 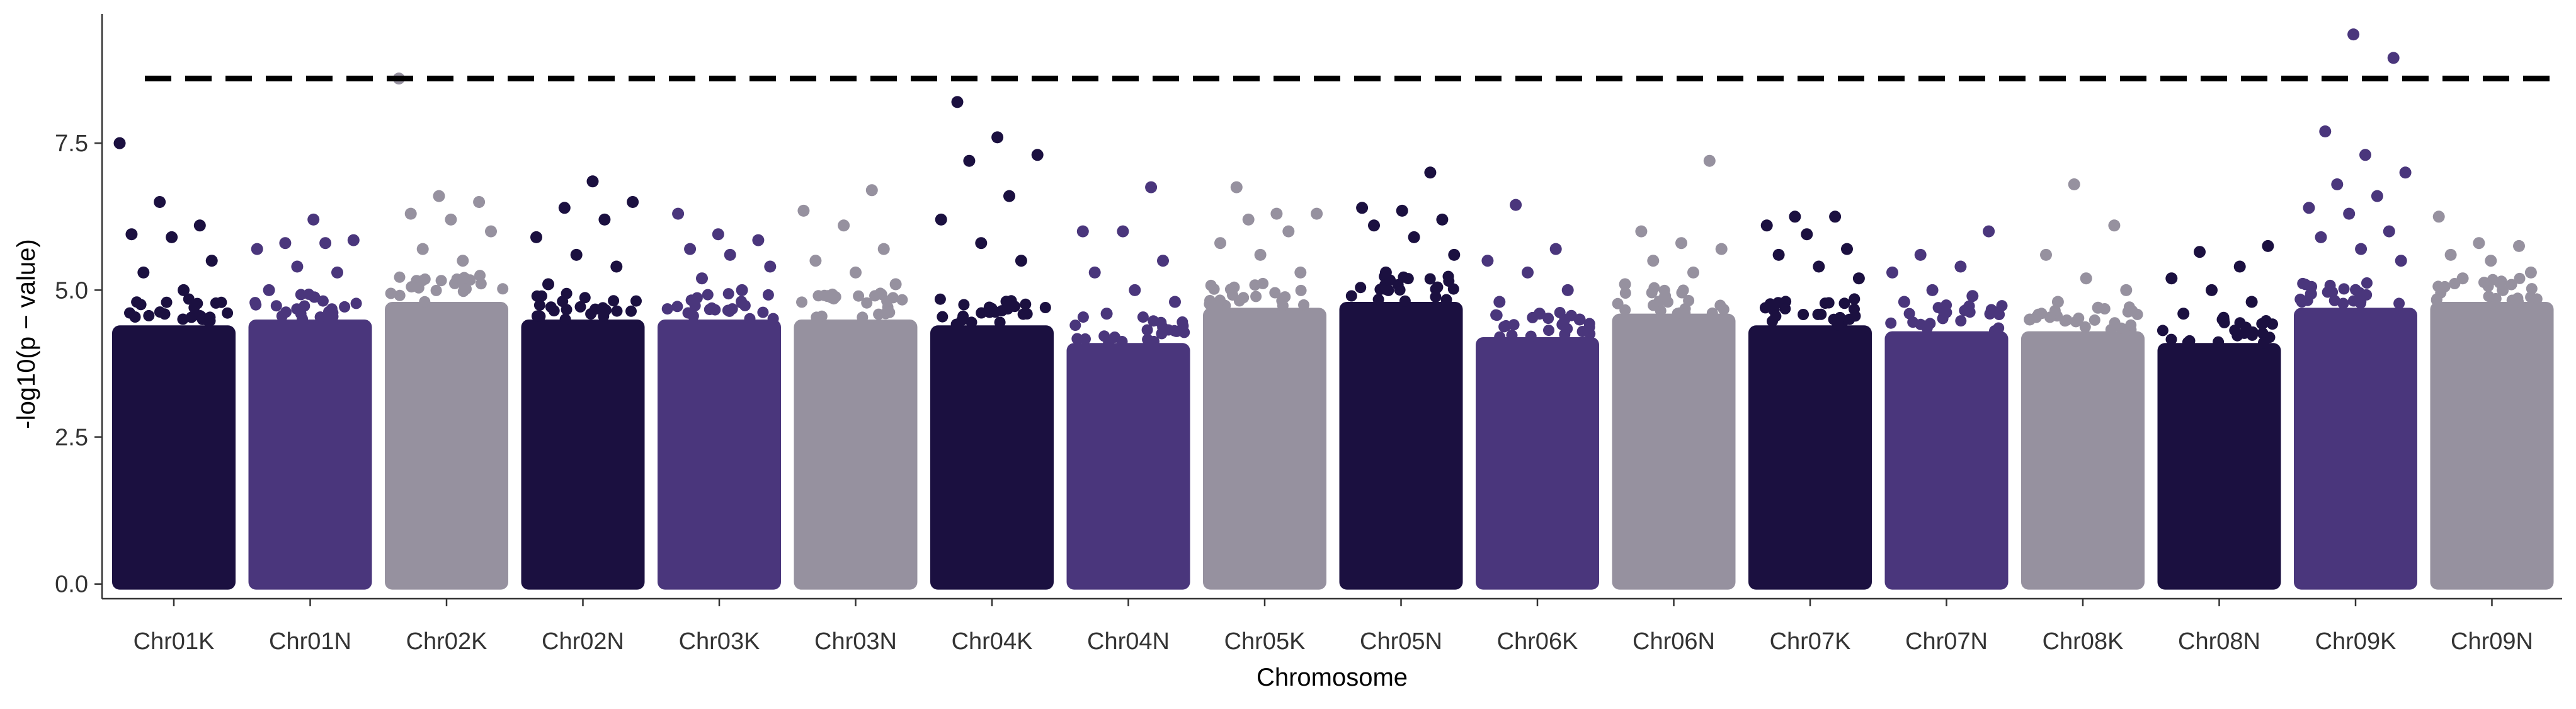 What do you see at coordinates (583, 454) in the screenshot?
I see `band-Chr02N` at bounding box center [583, 454].